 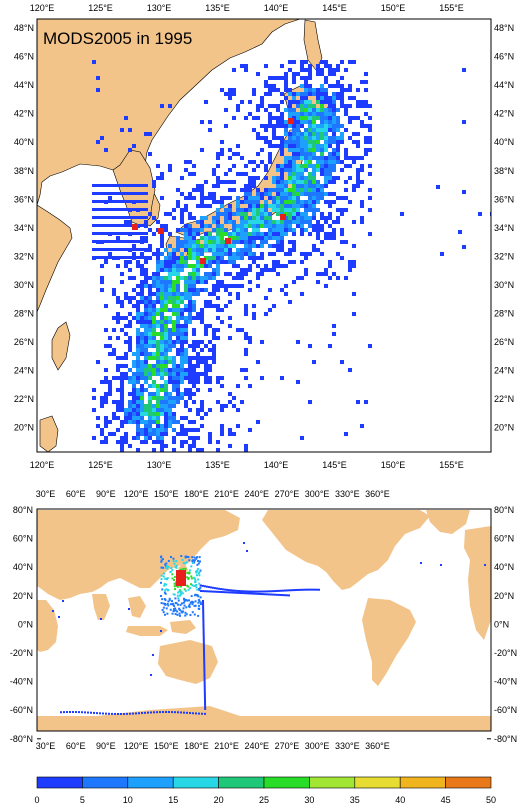 What do you see at coordinates (264, 800) in the screenshot?
I see `colorbar-tick-label: 25` at bounding box center [264, 800].